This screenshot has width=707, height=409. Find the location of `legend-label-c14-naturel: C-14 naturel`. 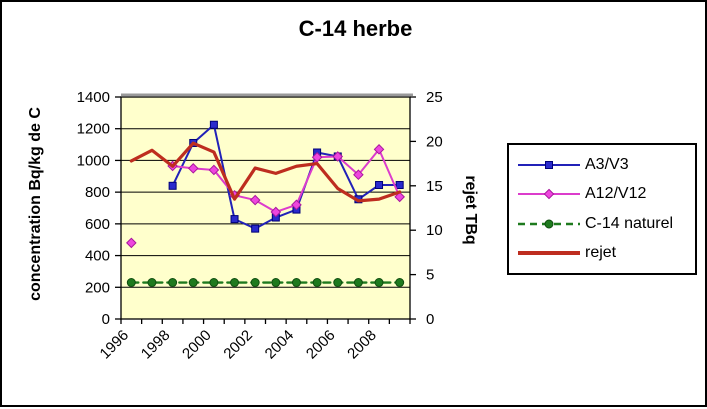

legend-label-c14-naturel: C-14 naturel is located at coordinates (629, 223).